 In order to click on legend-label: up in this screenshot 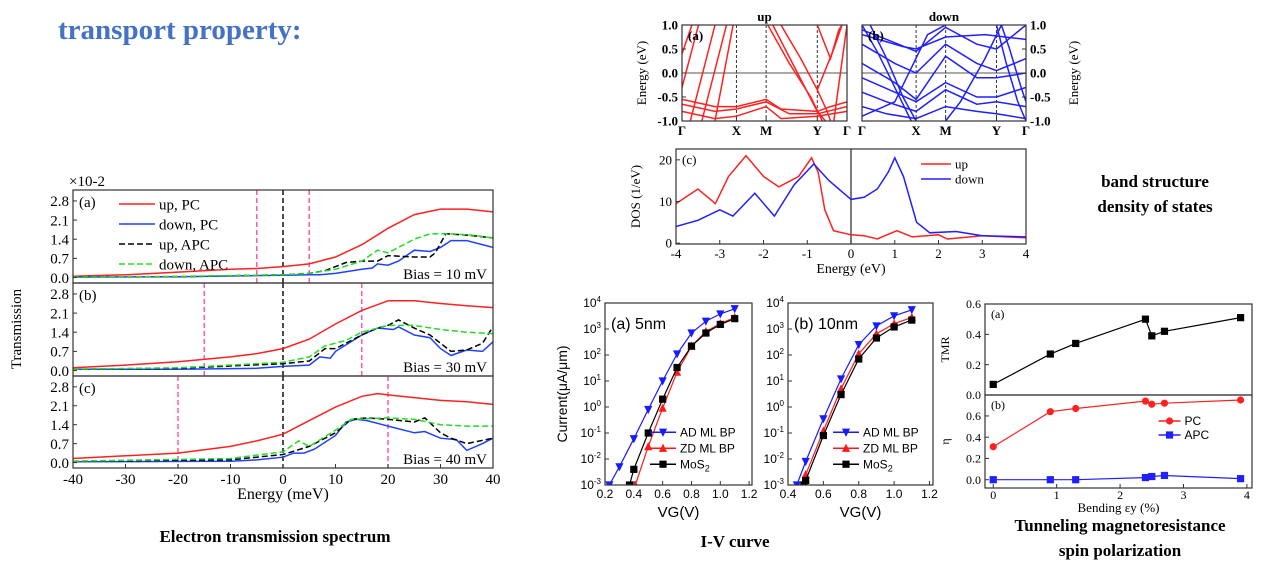, I will do `click(961, 164)`.